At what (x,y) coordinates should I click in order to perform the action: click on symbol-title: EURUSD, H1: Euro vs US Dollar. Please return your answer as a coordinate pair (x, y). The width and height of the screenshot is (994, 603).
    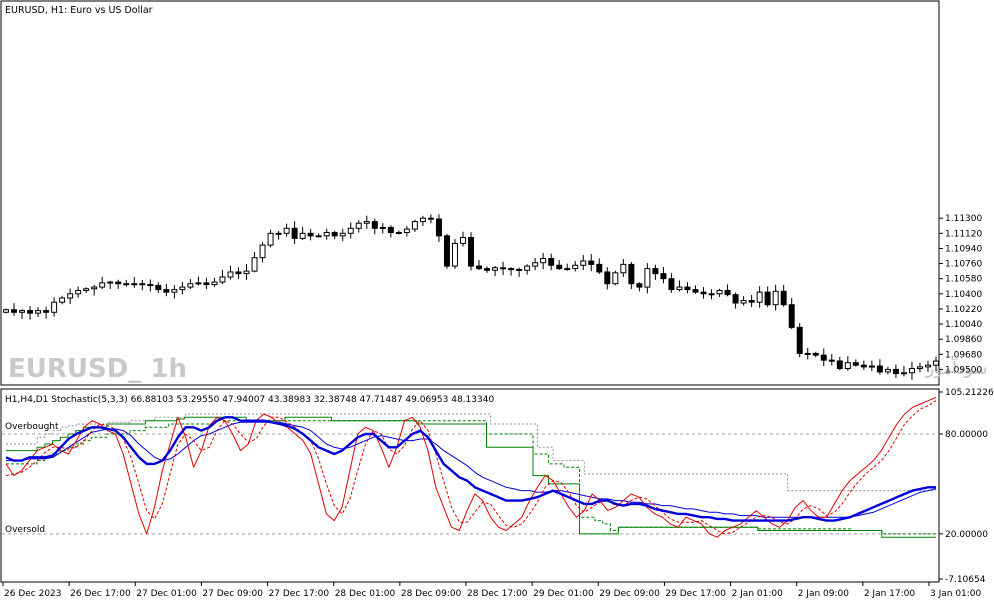
    Looking at the image, I should click on (79, 10).